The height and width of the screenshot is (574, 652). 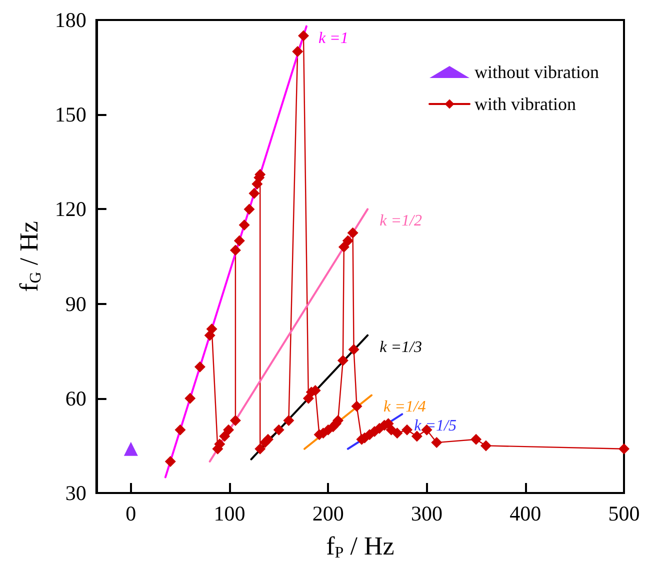 What do you see at coordinates (526, 514) in the screenshot?
I see `x-tick-label: 400` at bounding box center [526, 514].